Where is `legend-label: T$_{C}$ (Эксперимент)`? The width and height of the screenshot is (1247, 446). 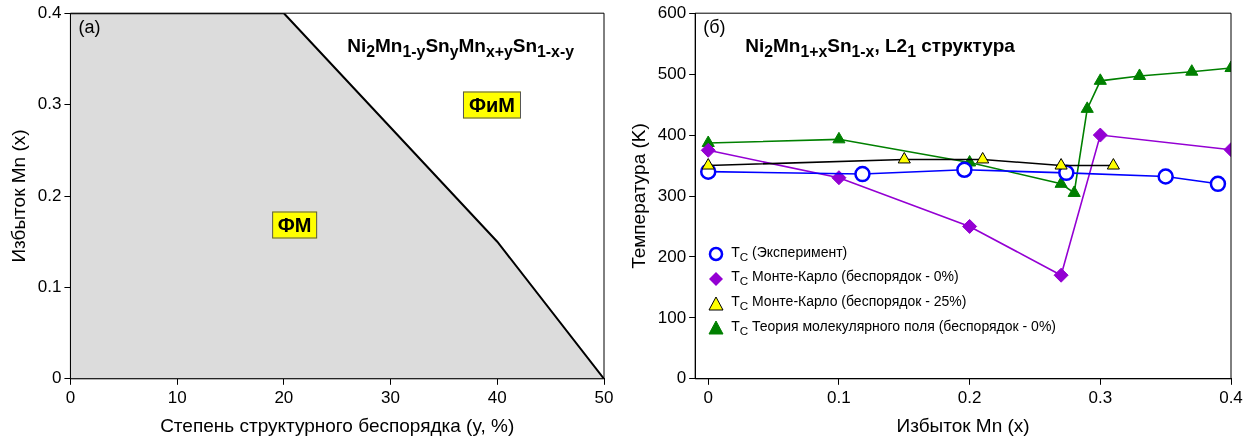
legend-label: T$_{C}$ (Эксперимент) is located at coordinates (789, 253).